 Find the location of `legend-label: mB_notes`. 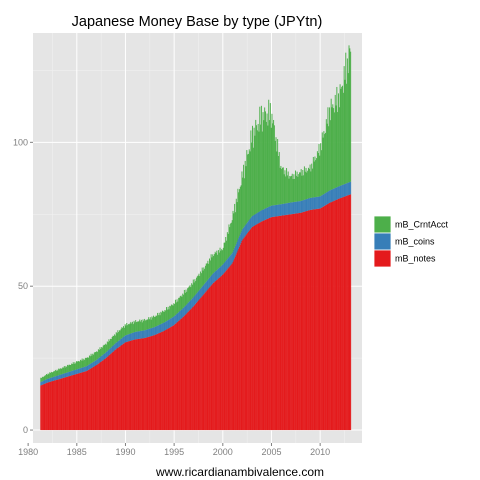

legend-label: mB_notes is located at coordinates (415, 259).